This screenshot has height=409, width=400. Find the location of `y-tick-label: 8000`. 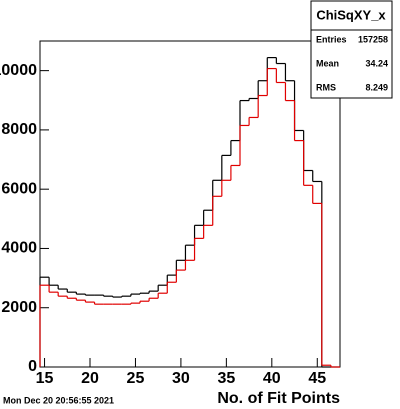

y-tick-label: 8000 is located at coordinates (19, 129).